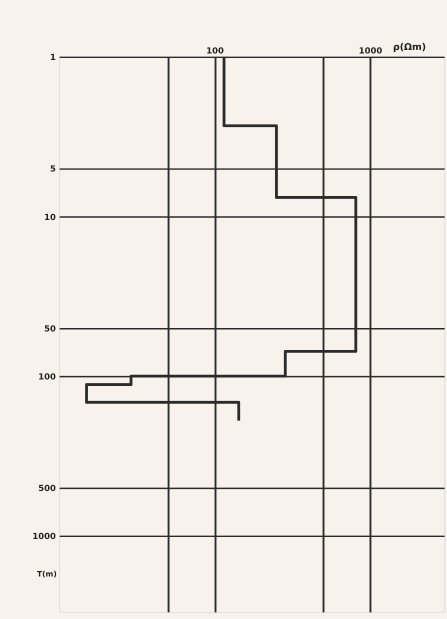 This screenshot has width=447, height=619. Describe the element at coordinates (53, 169) in the screenshot. I see `y-tick-label: 5` at that location.